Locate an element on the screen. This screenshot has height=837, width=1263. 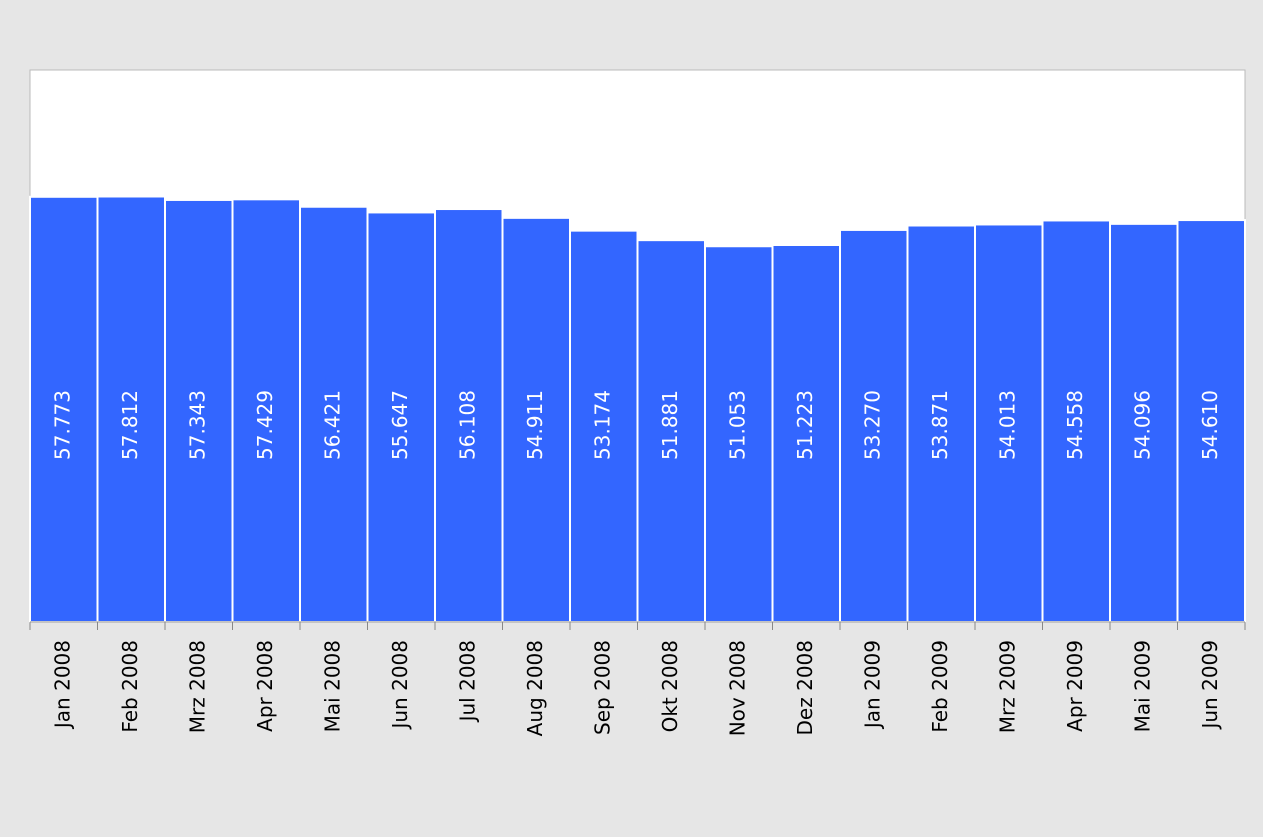
x-tick-label: Sep 2008 is located at coordinates (602, 687).